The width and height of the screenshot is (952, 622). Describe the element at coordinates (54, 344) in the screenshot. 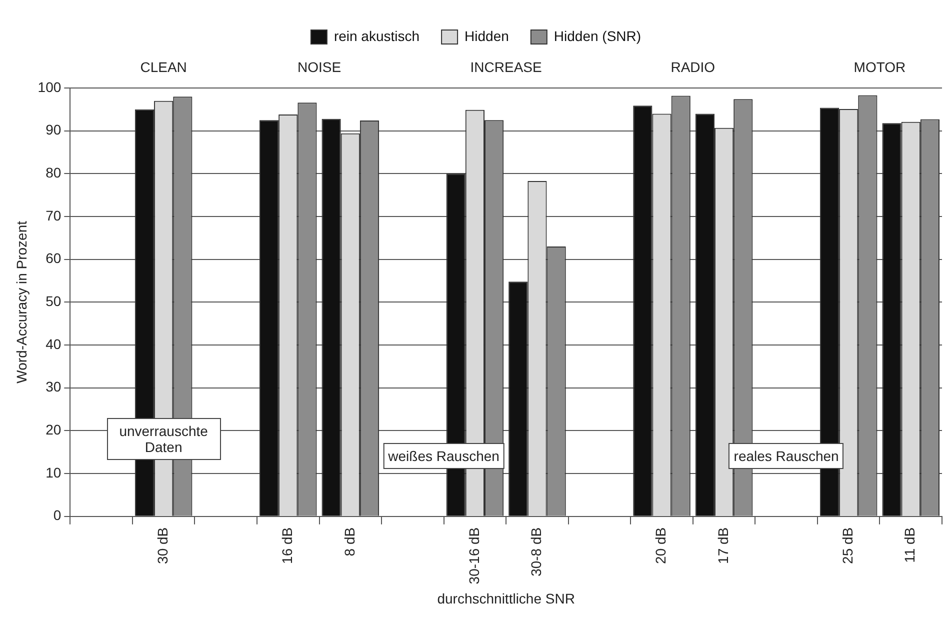

I see `y-tick-label: 40` at that location.